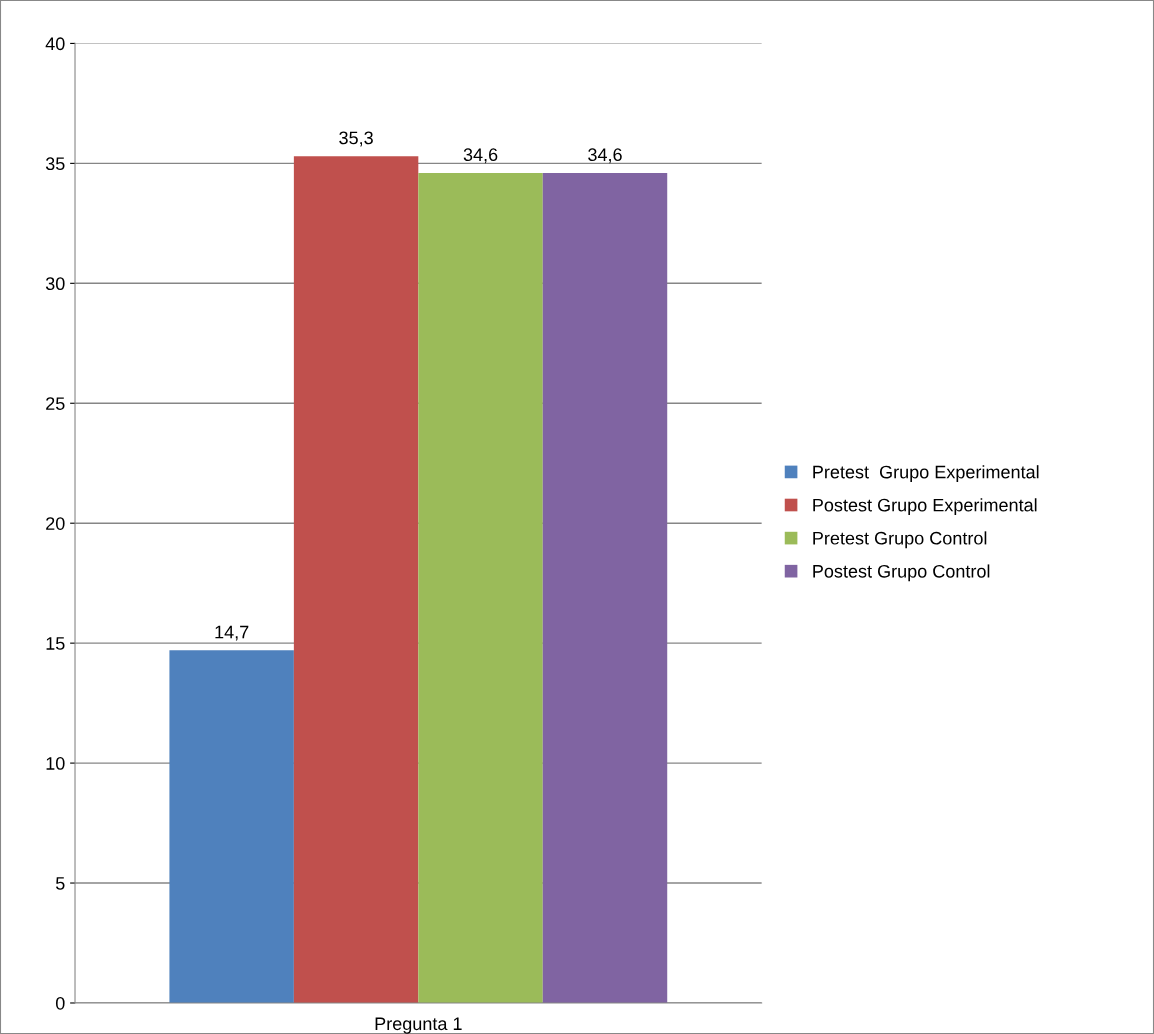 This screenshot has width=1154, height=1034. I want to click on legend-label: Pretest Grupo Control, so click(900, 540).